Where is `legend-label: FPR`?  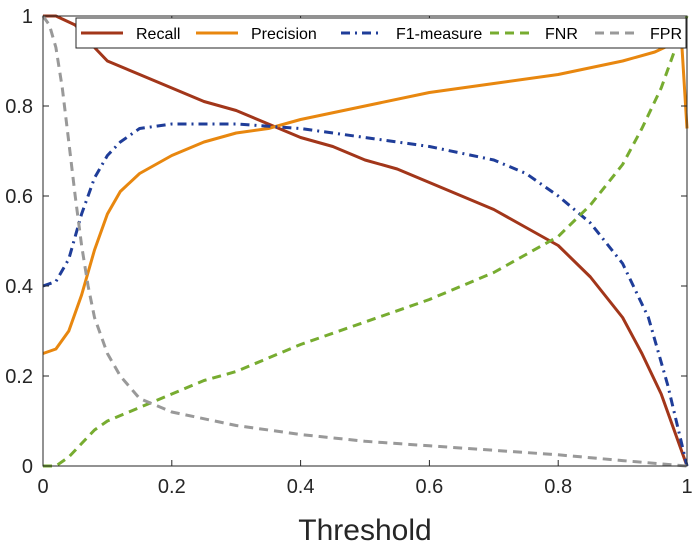
legend-label: FPR is located at coordinates (666, 34).